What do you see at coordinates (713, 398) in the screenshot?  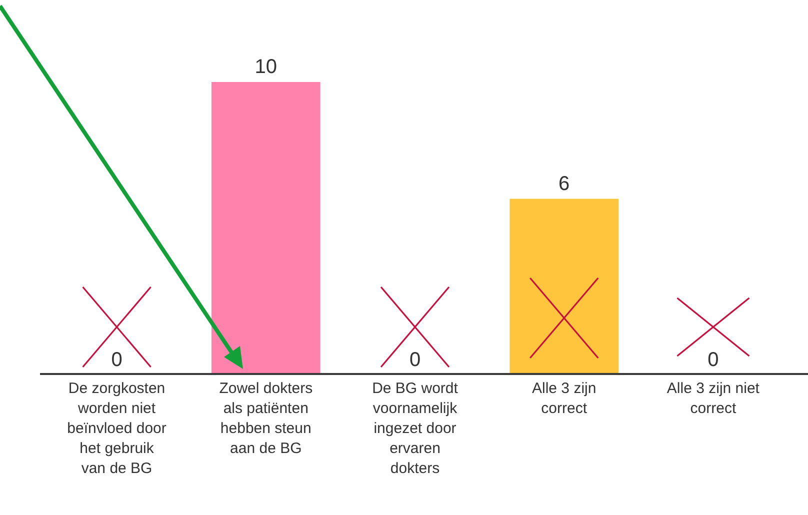 I see `x-tick-label: Alle 3 zijn niet correct` at bounding box center [713, 398].